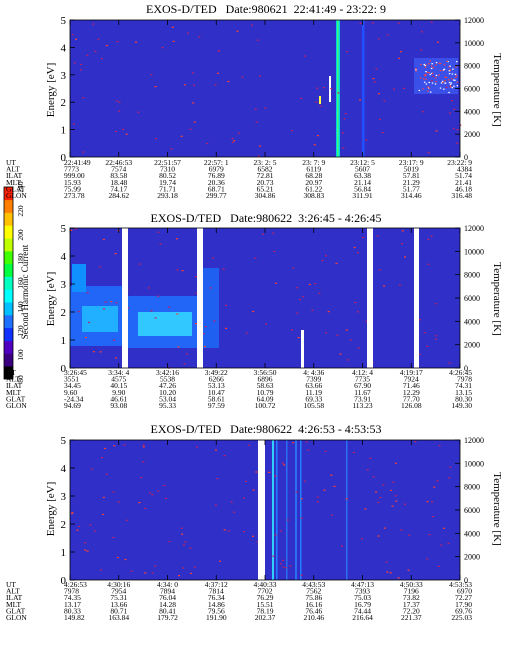 The width and height of the screenshot is (505, 649). What do you see at coordinates (411, 162) in the screenshot?
I see `orbit-value: 23:17: 9` at bounding box center [411, 162].